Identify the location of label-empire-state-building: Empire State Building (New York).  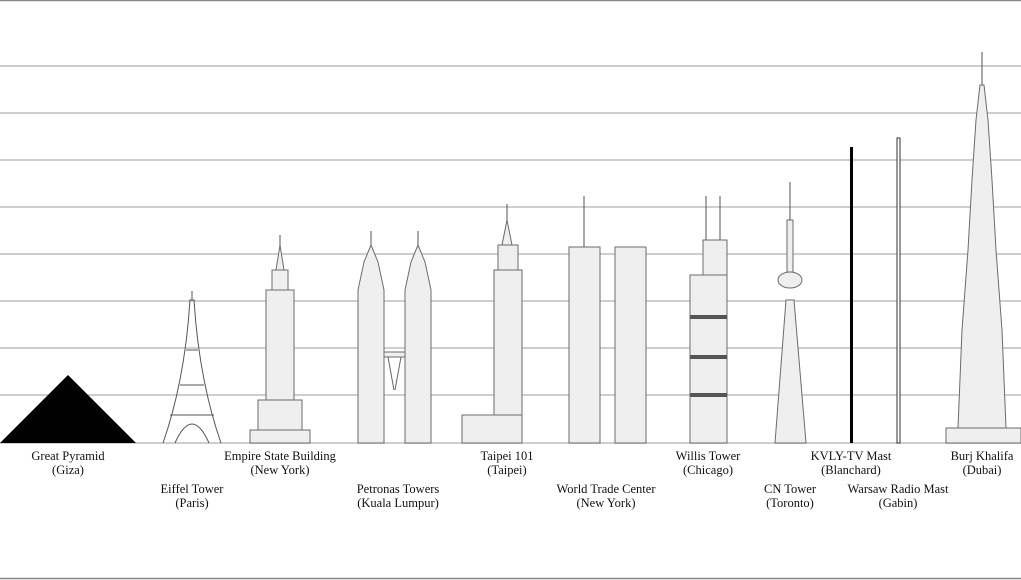
(280, 463).